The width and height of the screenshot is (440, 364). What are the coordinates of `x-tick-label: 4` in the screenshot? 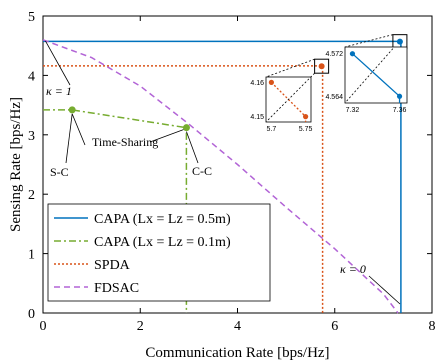 It's located at (237, 326).